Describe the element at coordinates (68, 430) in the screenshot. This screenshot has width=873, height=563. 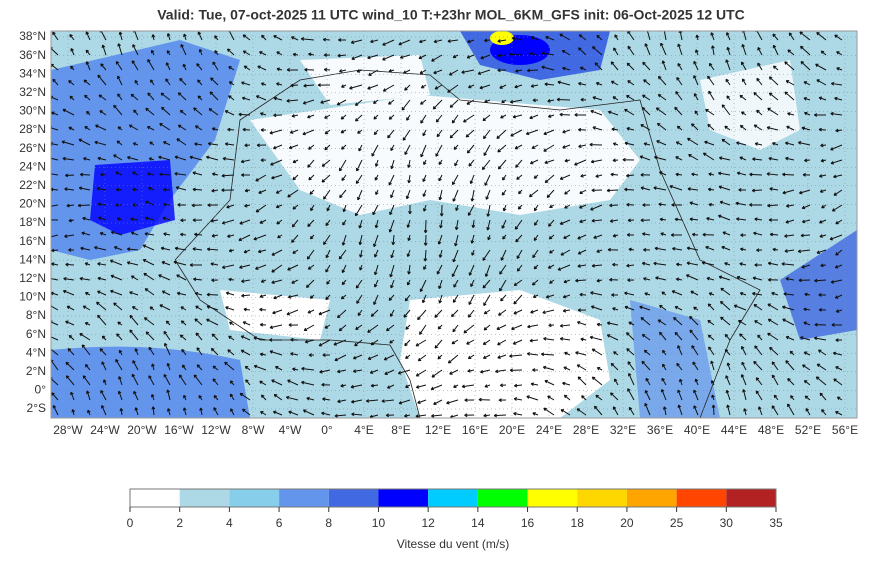
I see `lon-label: 28°W` at that location.